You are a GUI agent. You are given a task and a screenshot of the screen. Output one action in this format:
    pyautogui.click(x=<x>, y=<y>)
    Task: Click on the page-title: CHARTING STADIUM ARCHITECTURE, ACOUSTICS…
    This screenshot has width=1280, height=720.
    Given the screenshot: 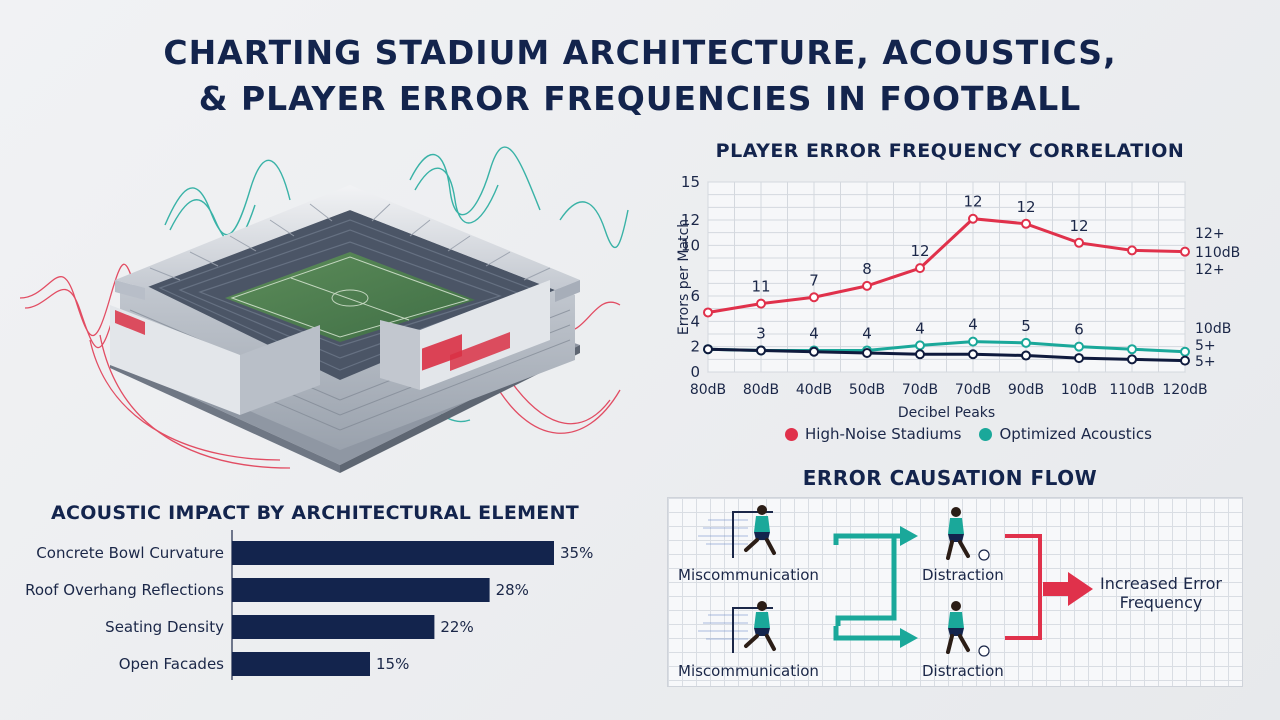 What is the action you would take?
    pyautogui.click(x=640, y=76)
    